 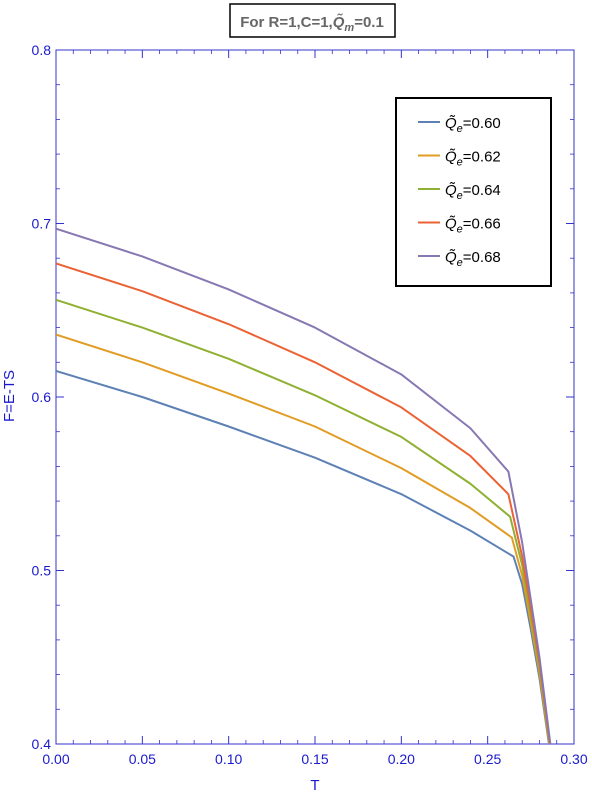 I want to click on x-tick-label: 0.05, so click(x=142, y=759).